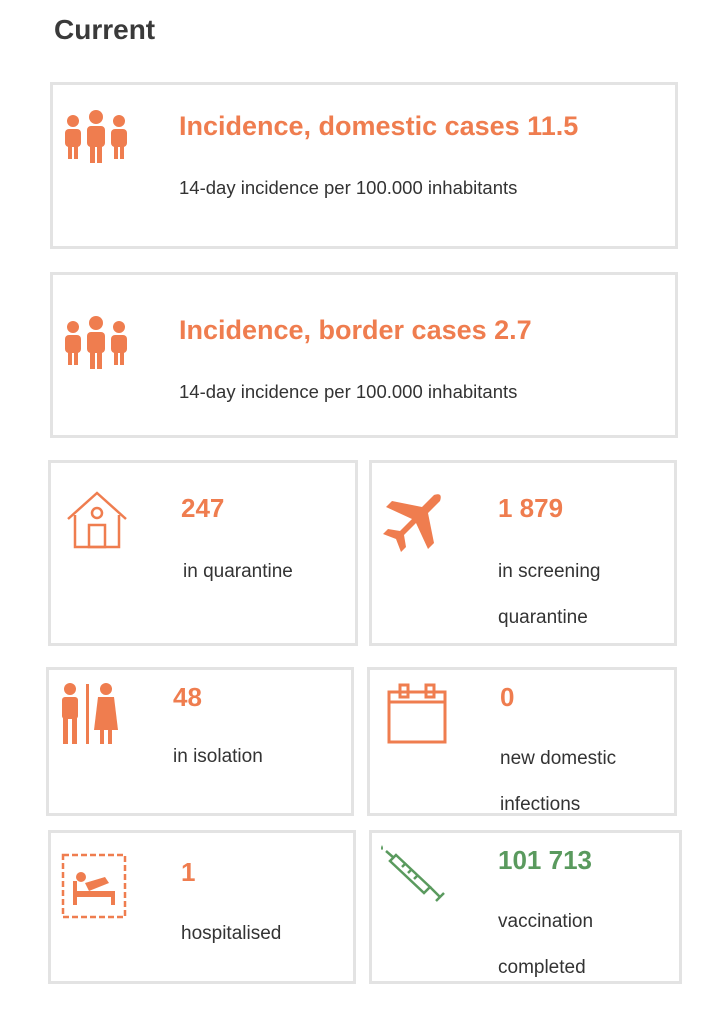  I want to click on tile-label: new domestic infections, so click(558, 781).